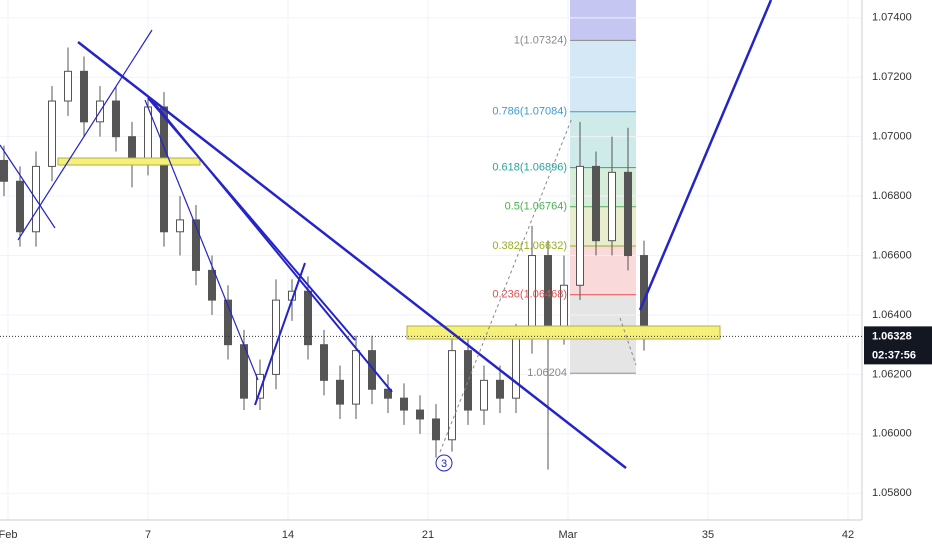  Describe the element at coordinates (705, 155) in the screenshot. I see `projection-line` at that location.